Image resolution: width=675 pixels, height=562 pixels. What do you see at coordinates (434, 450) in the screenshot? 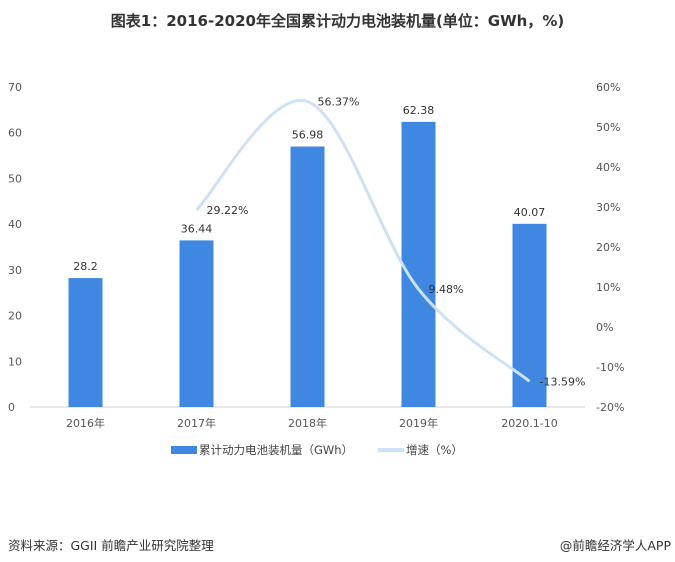
I see `legend-line-label: 增速（%）` at bounding box center [434, 450].